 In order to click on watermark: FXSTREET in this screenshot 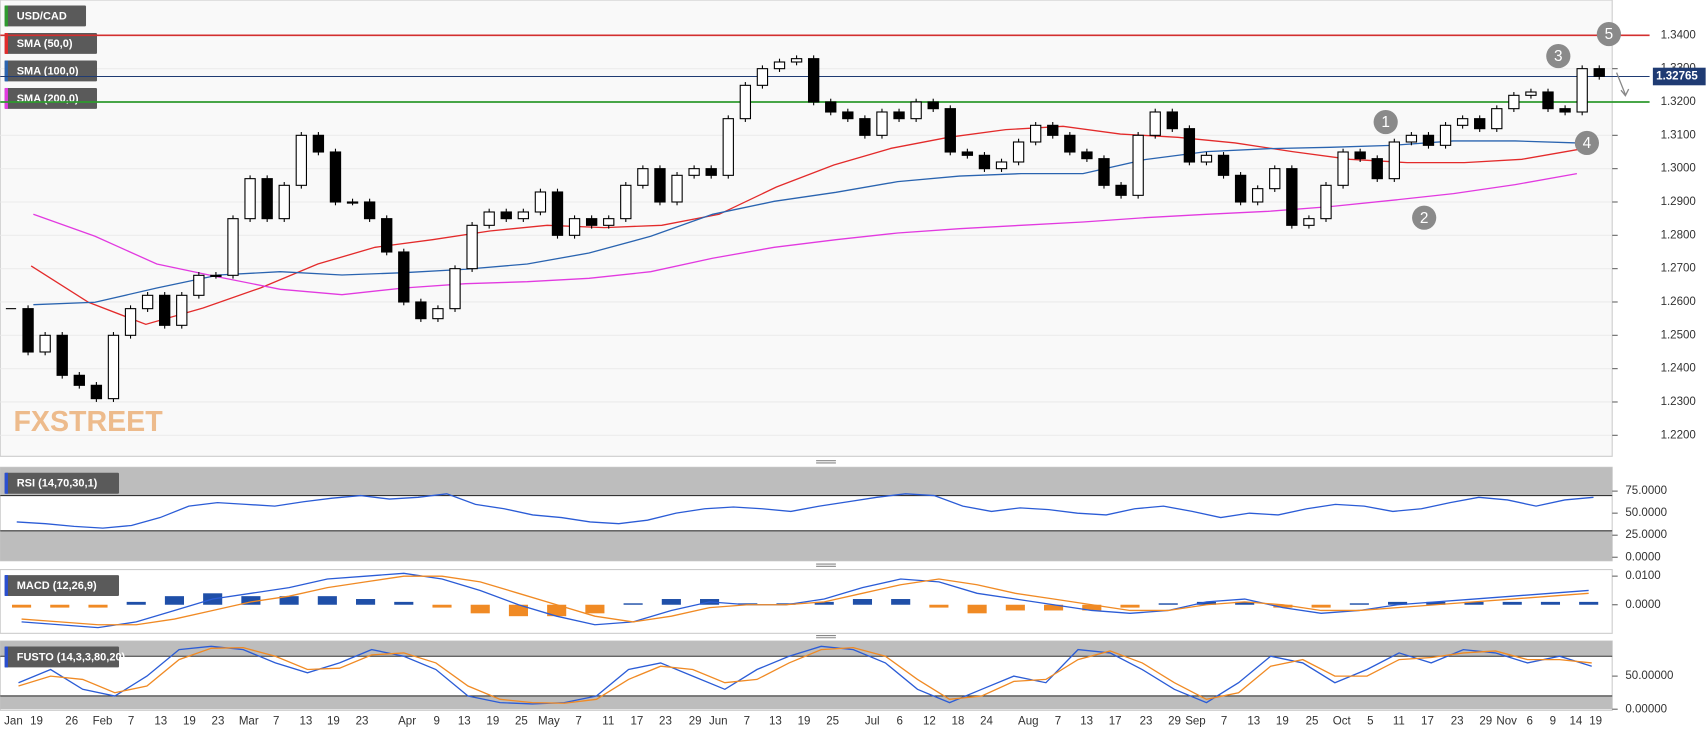, I will do `click(88, 422)`.